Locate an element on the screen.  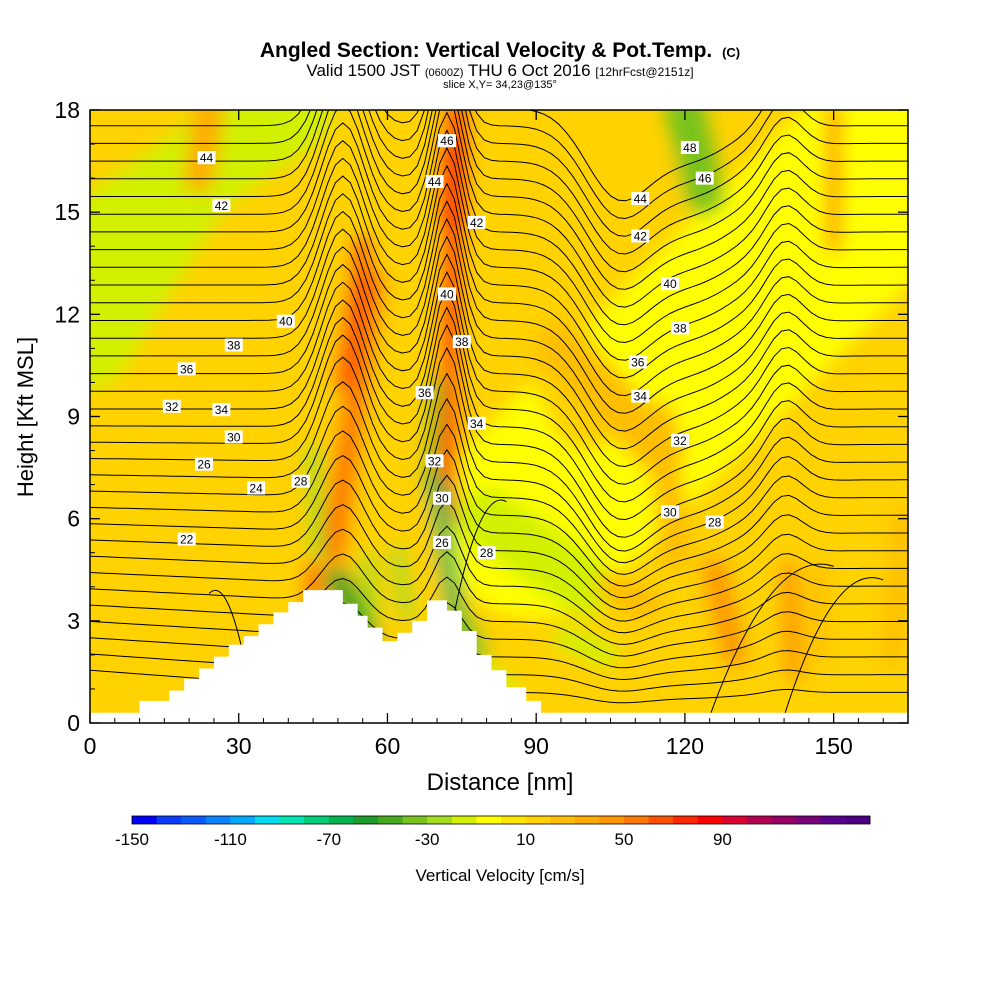
contour-label-5: 34 is located at coordinates (222, 410).